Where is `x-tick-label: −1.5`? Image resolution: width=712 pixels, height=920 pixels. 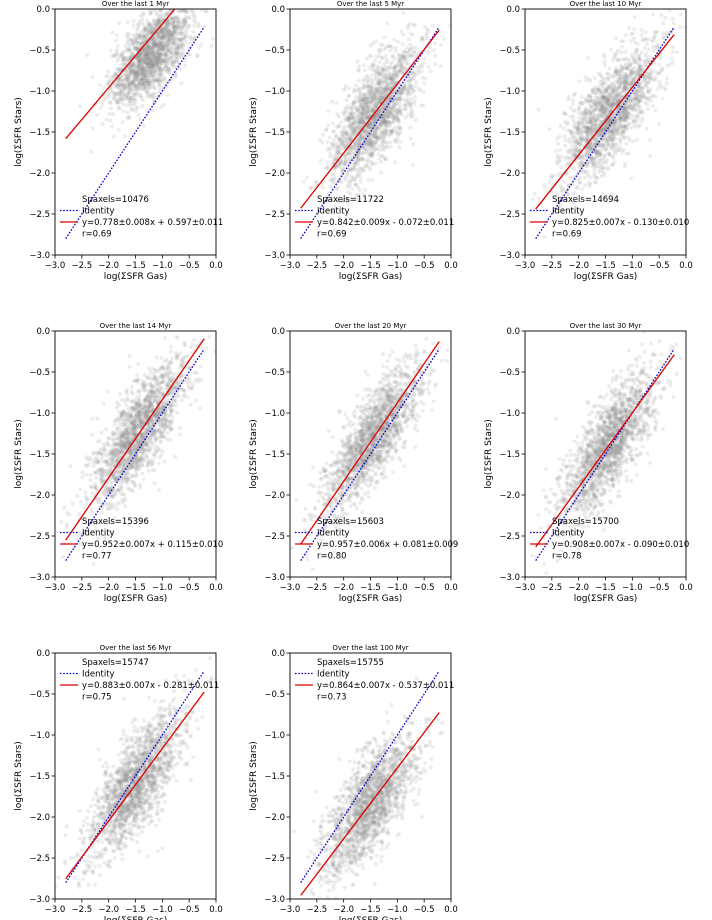
x-tick-label: −1.5 is located at coordinates (370, 266).